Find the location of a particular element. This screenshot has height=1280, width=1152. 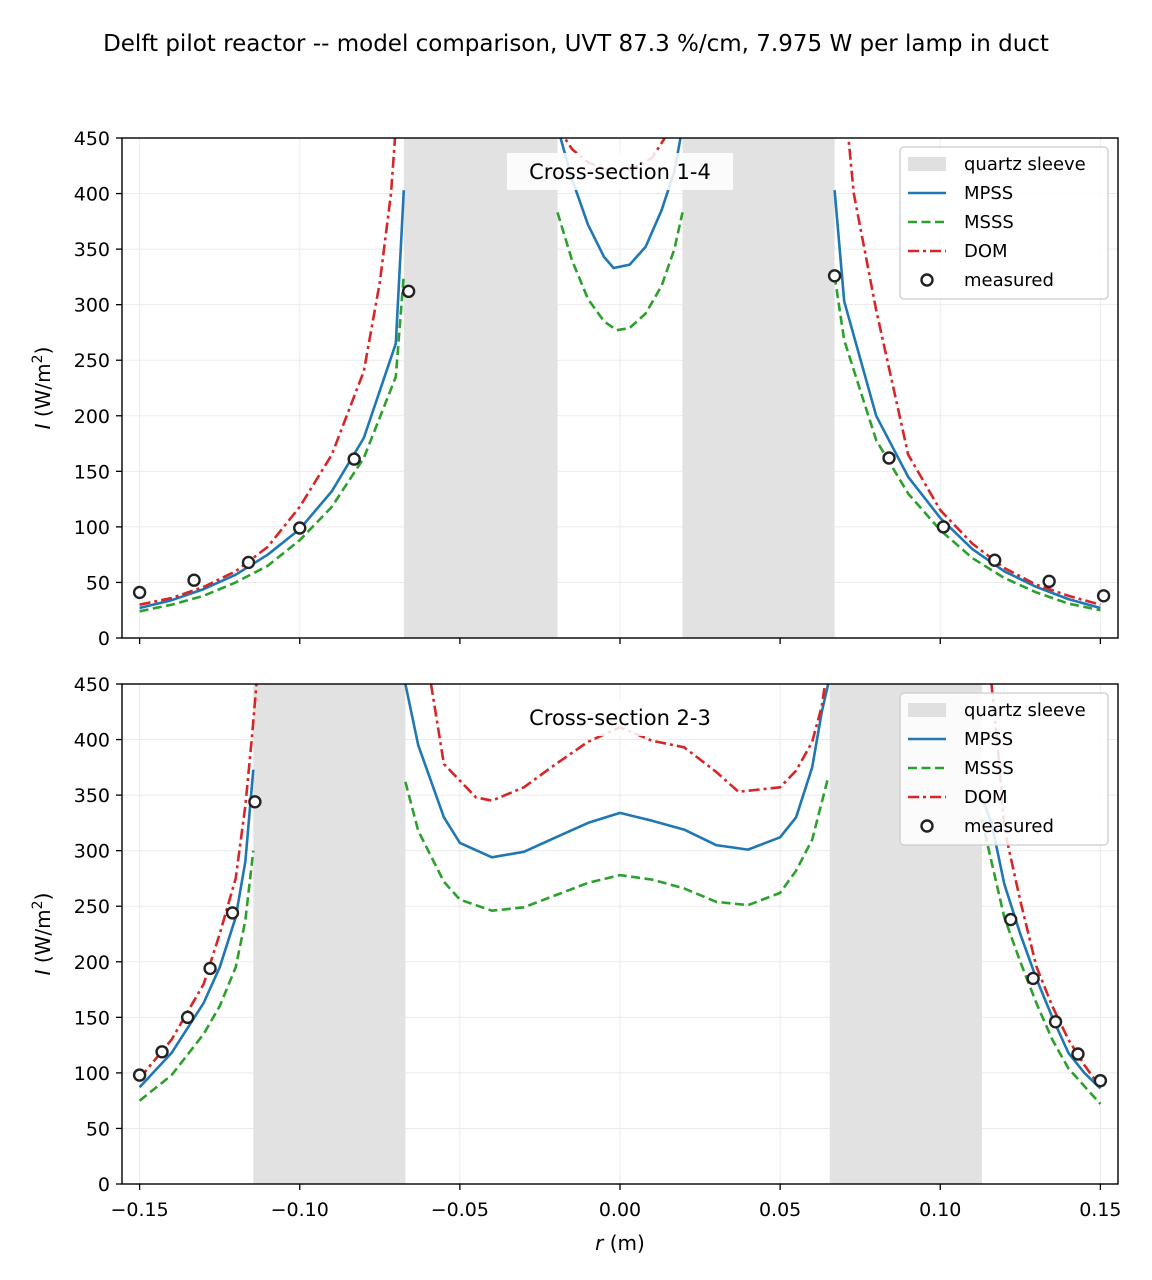

x-tick-label: 0.00 is located at coordinates (620, 1210).